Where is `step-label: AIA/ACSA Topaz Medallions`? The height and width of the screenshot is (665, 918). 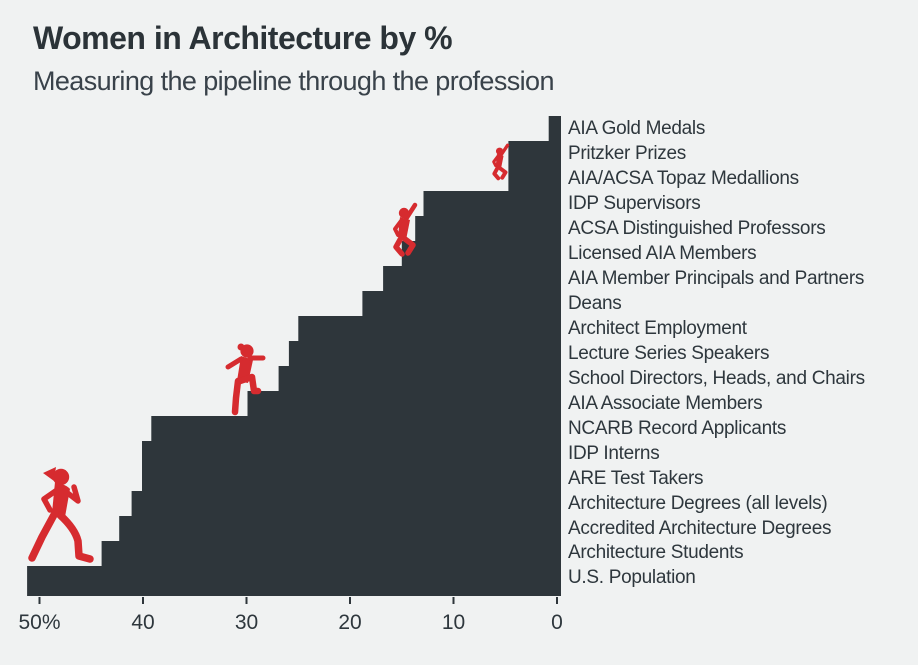
step-label: AIA/ACSA Topaz Medallions is located at coordinates (683, 178).